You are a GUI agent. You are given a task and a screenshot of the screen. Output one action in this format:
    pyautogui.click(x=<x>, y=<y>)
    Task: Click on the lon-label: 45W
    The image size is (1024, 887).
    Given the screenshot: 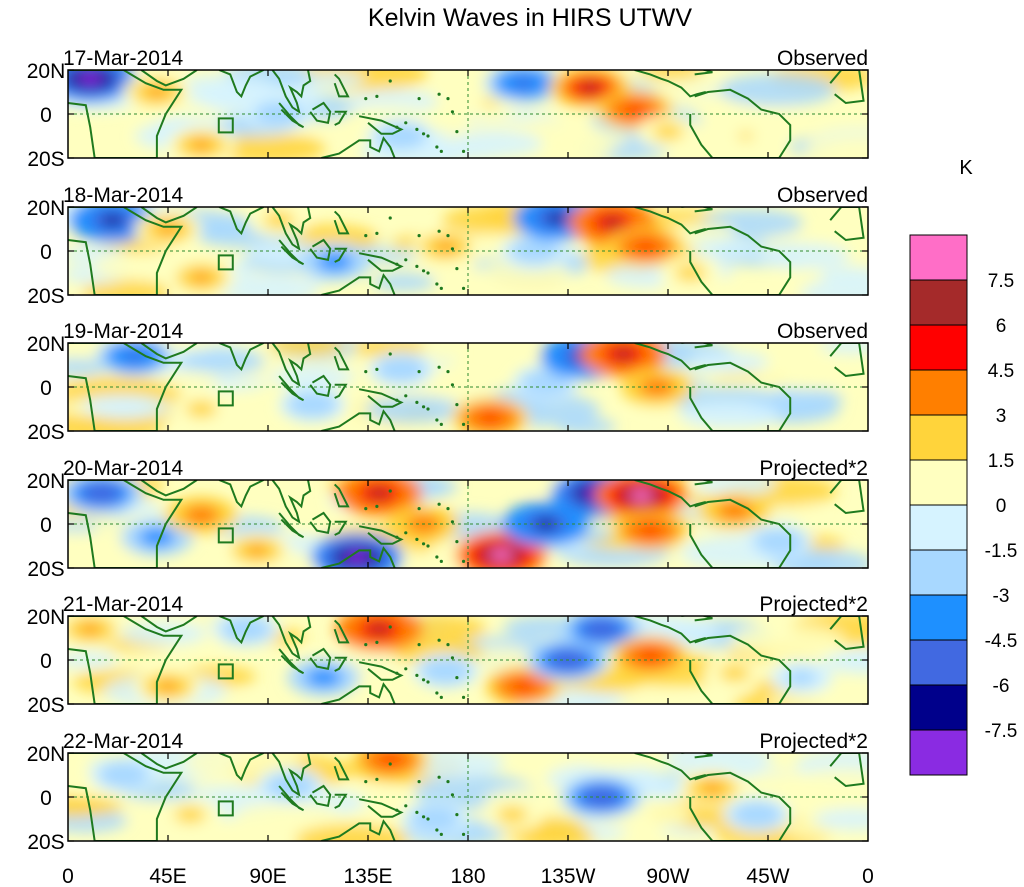 What is the action you would take?
    pyautogui.click(x=767, y=876)
    